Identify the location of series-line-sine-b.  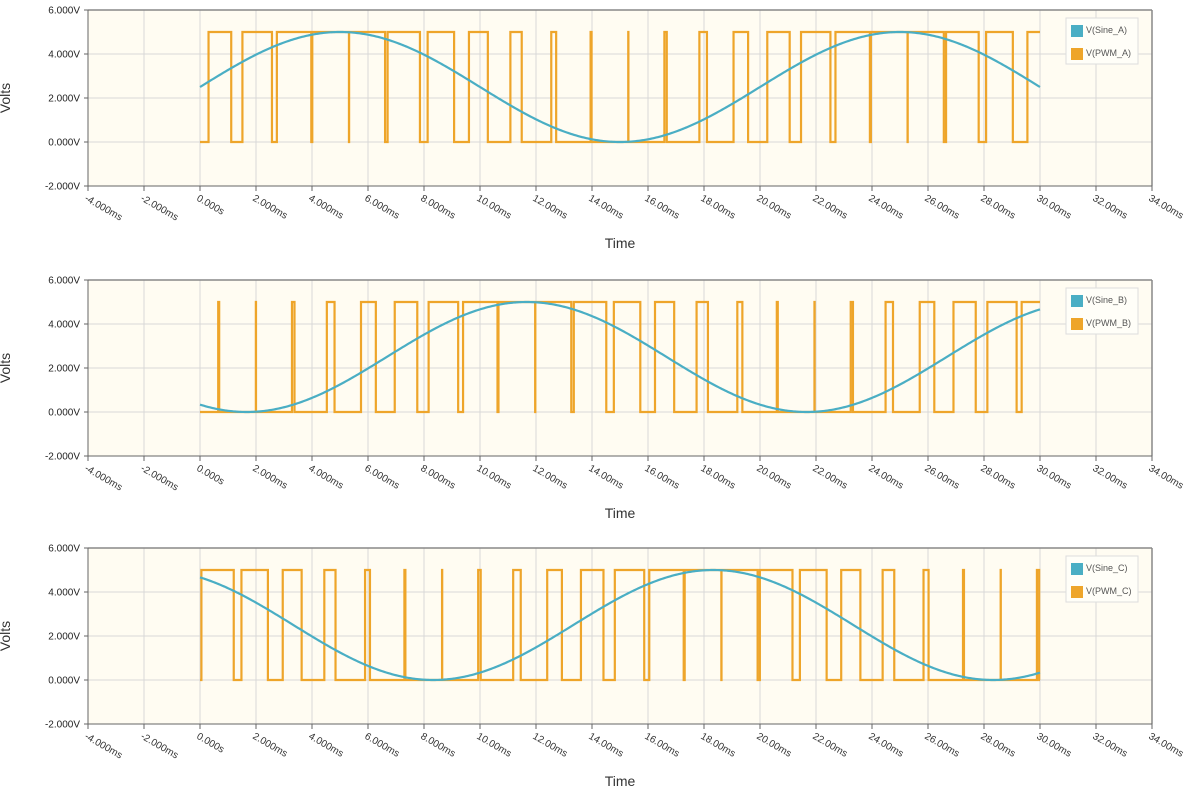
(620, 357).